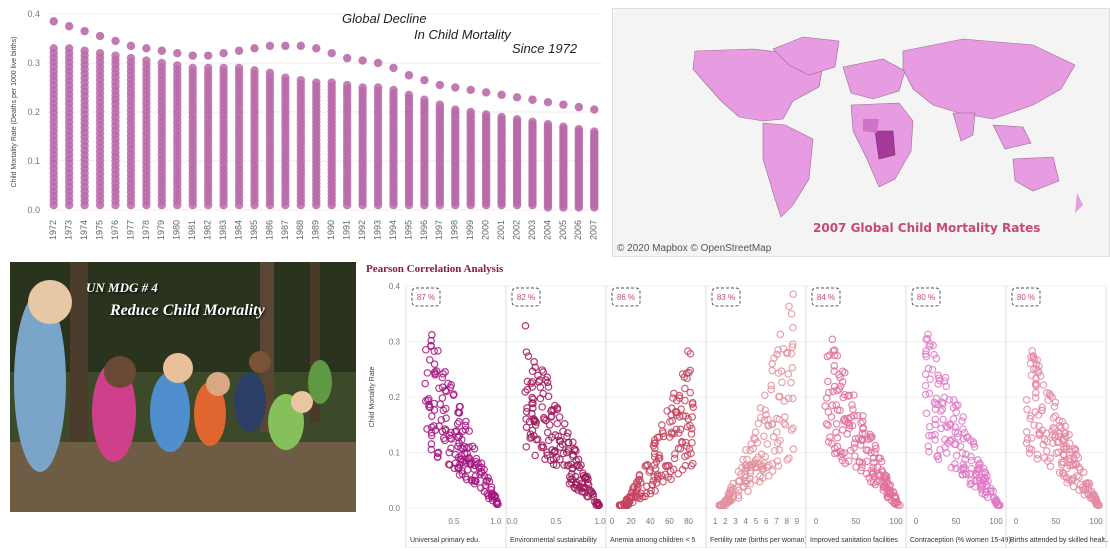 The image size is (1110, 551). I want to click on year-column-2001, so click(501, 150).